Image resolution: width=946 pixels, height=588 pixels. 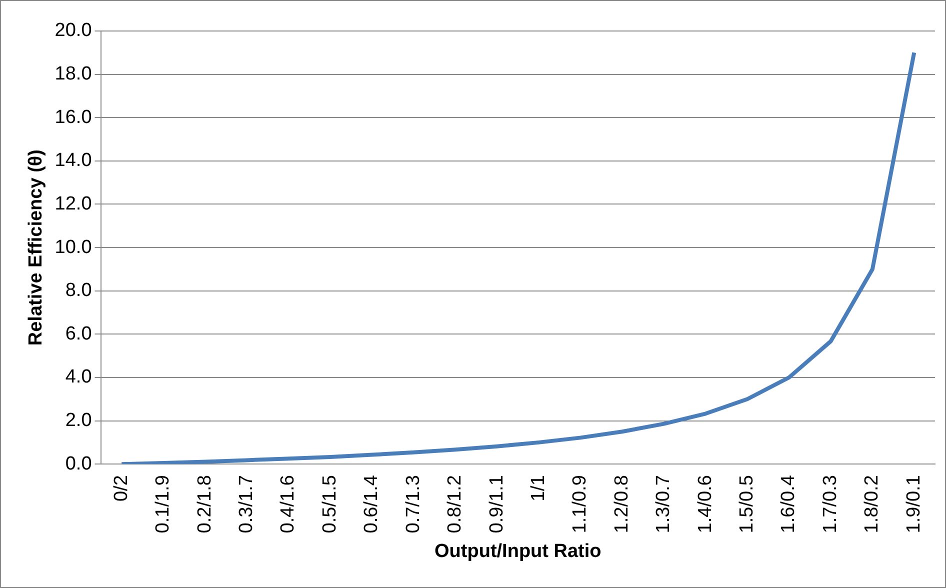 I want to click on x-tick-label: 0.2/1.8, so click(x=205, y=504).